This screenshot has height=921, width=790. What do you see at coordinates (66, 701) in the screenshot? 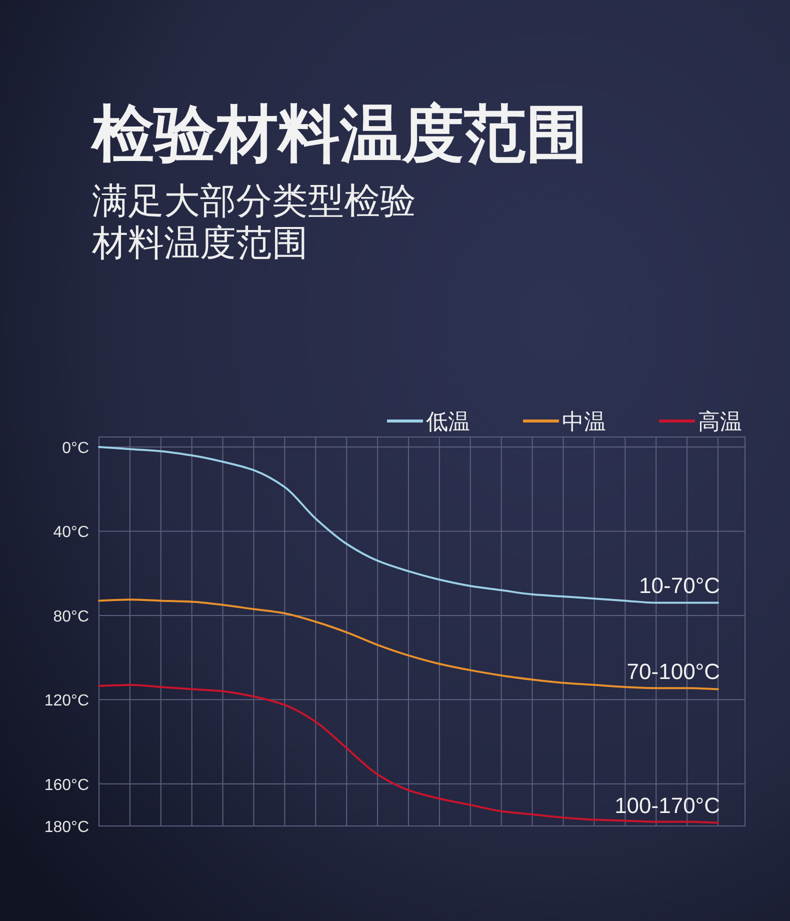
I see `y-tick-label: 120°C` at bounding box center [66, 701].